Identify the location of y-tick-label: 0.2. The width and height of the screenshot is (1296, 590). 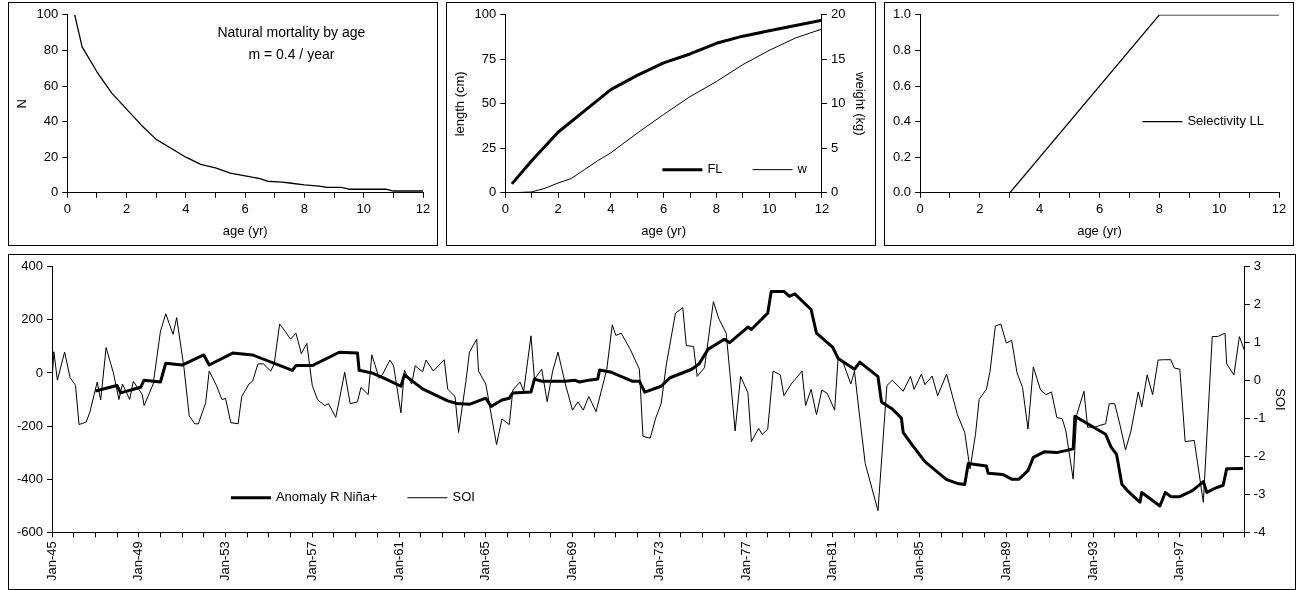
(902, 156).